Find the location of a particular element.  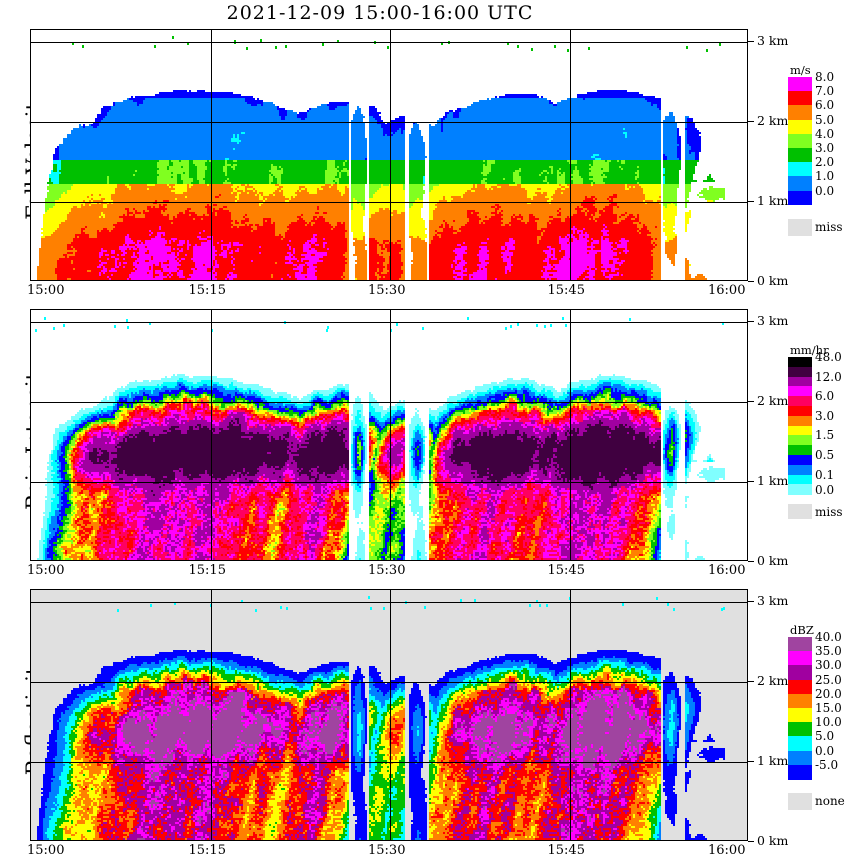

colorbar-tick-label: 30.0 is located at coordinates (828, 665).